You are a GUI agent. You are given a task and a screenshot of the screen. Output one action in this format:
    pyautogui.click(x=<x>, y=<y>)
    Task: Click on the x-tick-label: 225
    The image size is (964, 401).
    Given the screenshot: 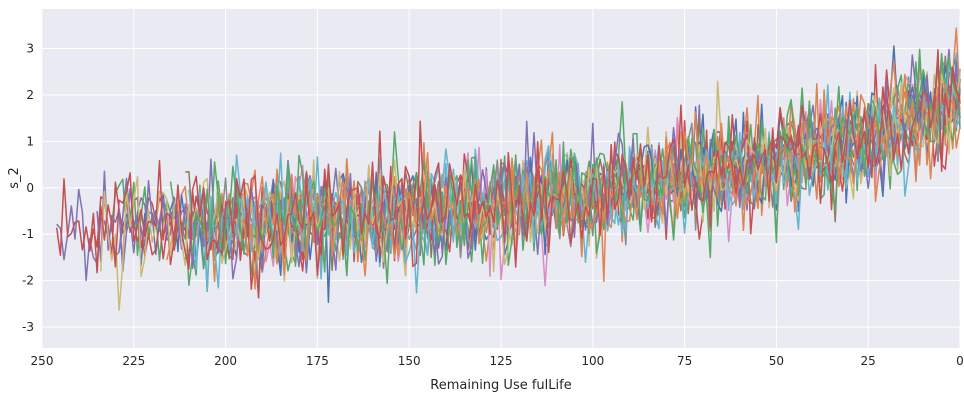 What is the action you would take?
    pyautogui.click(x=133, y=361)
    